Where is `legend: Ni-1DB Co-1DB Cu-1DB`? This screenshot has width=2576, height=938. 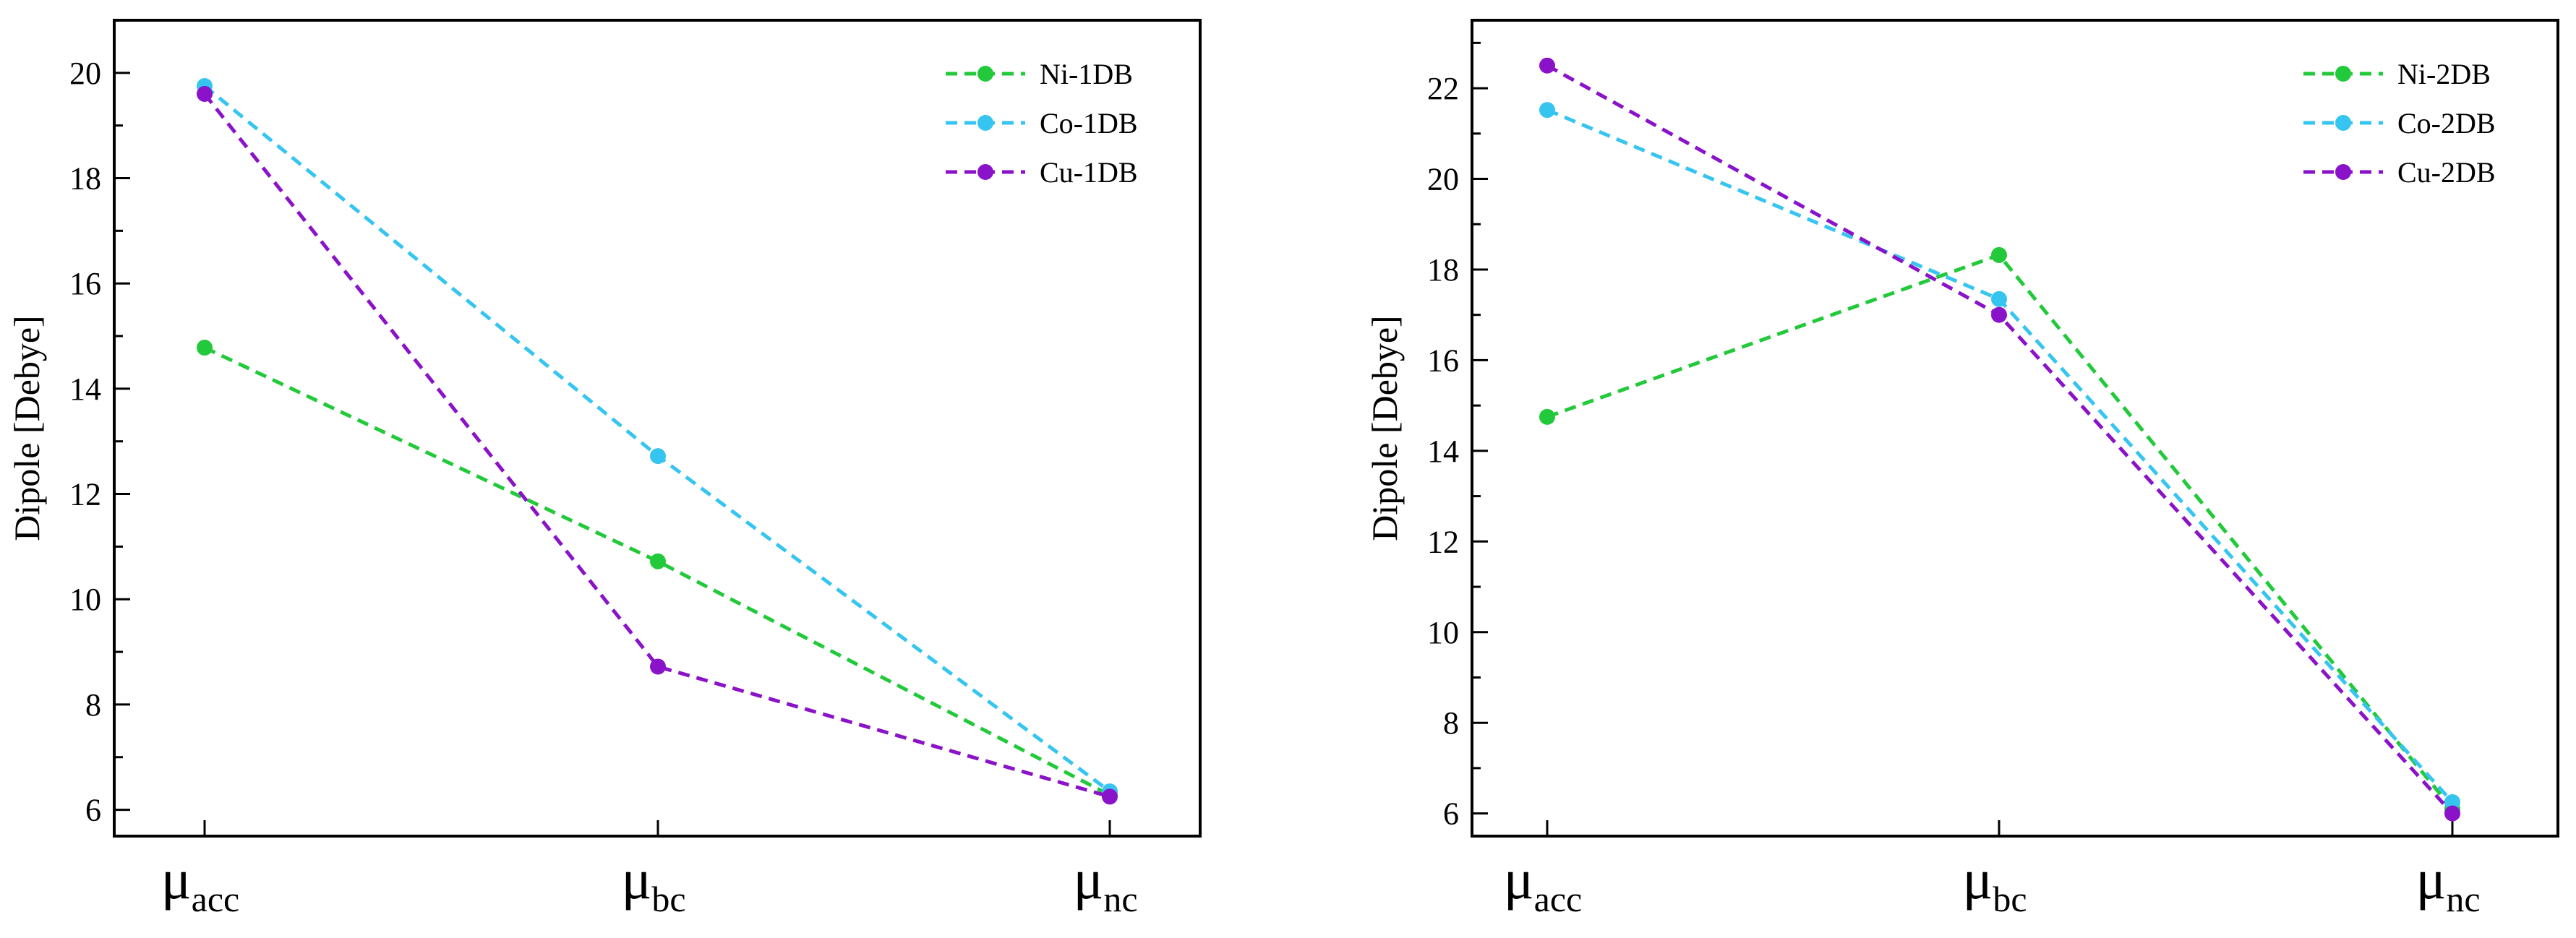
legend: Ni-1DB Co-1DB Cu-1DB is located at coordinates (1042, 123).